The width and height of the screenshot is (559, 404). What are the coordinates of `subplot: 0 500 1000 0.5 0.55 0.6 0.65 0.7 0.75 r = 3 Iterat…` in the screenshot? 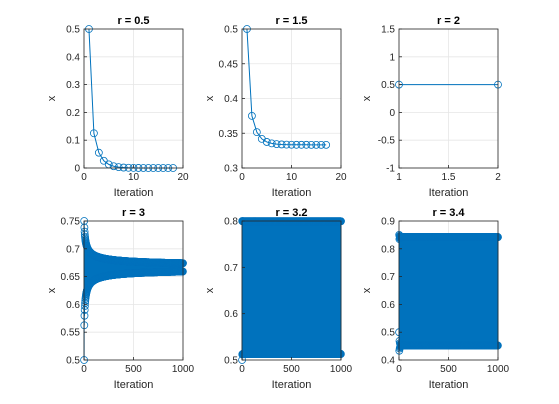 It's located at (120, 299).